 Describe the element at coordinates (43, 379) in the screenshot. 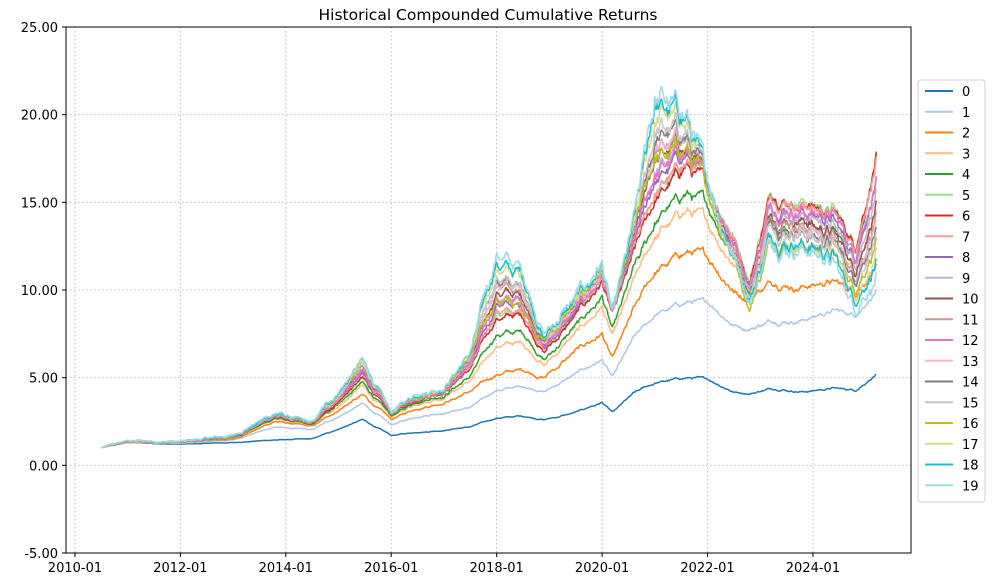

I see `y-tick-label: 5.00` at that location.